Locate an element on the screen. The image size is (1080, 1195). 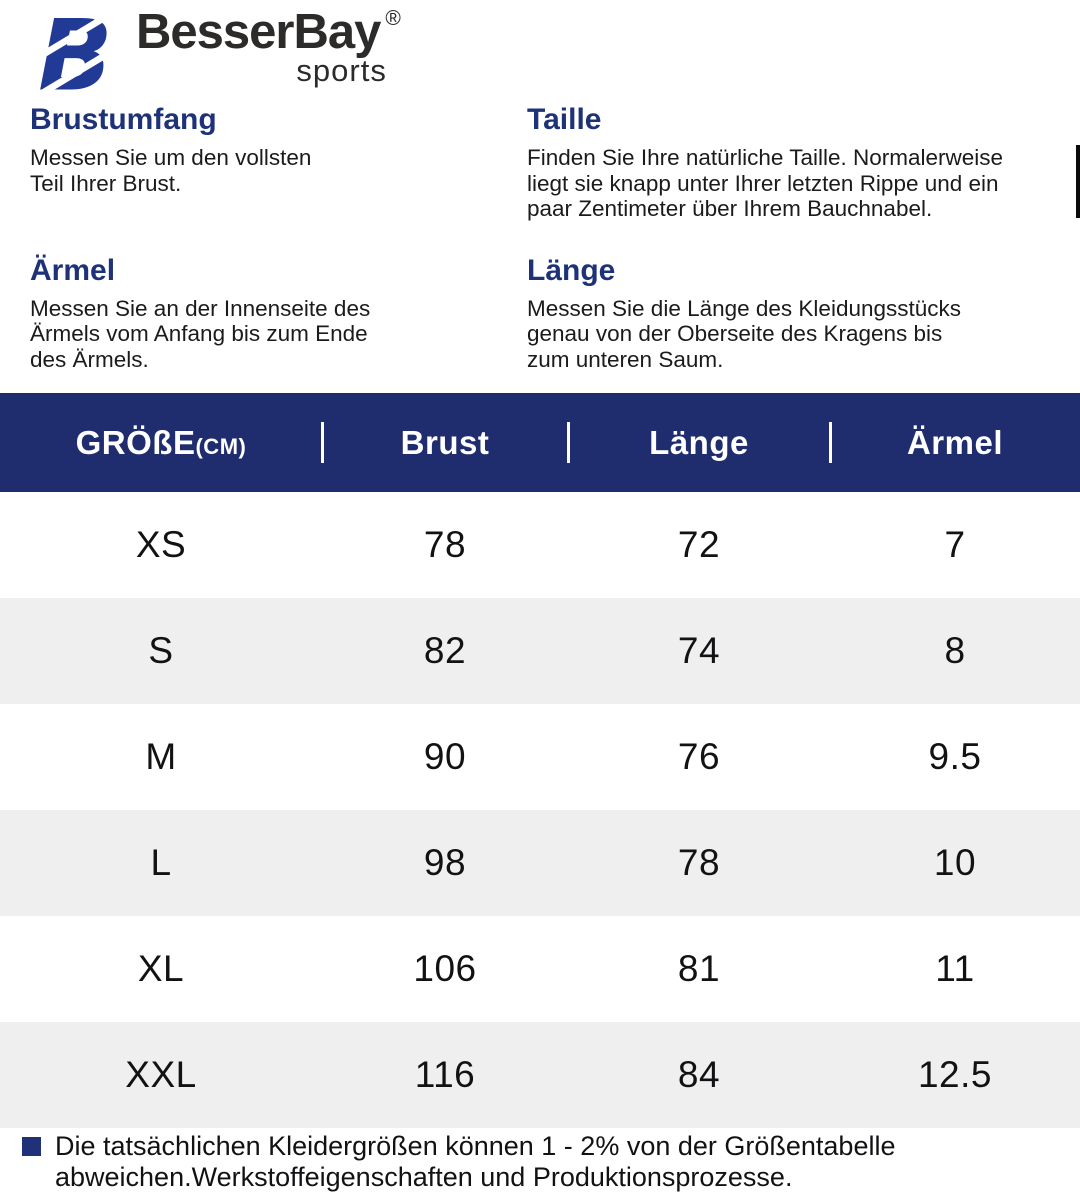
section-text-line: zum unteren Saum. is located at coordinates (625, 359).